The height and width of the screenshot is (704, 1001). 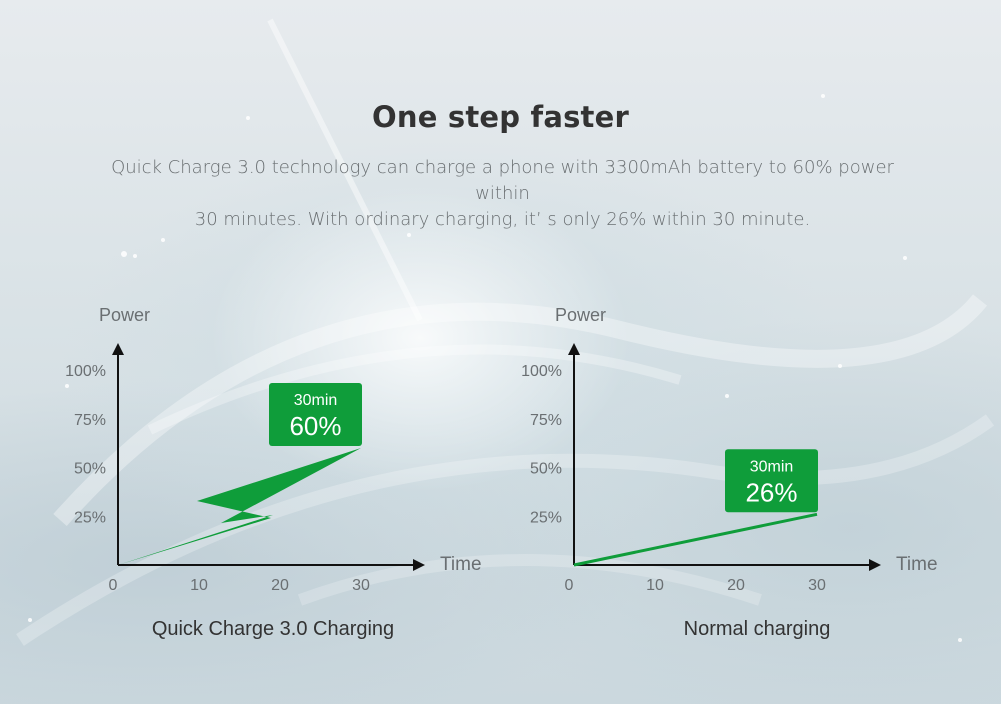 I want to click on chart-caption: Quick Charge 3.0 Charging, so click(x=273, y=629).